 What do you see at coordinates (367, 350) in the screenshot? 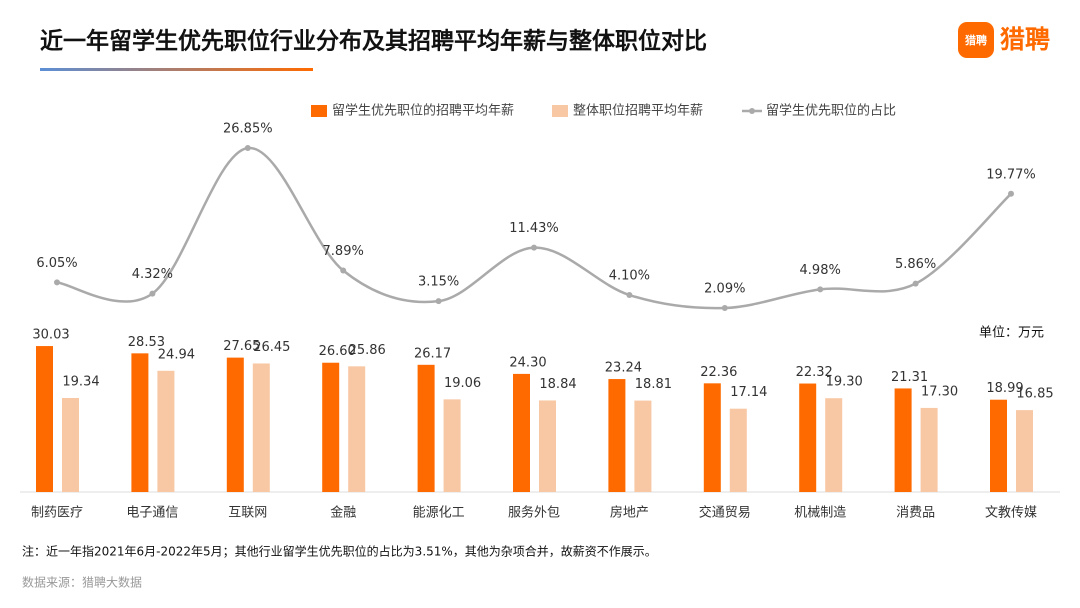
I see `value-label: 25.86` at bounding box center [367, 350].